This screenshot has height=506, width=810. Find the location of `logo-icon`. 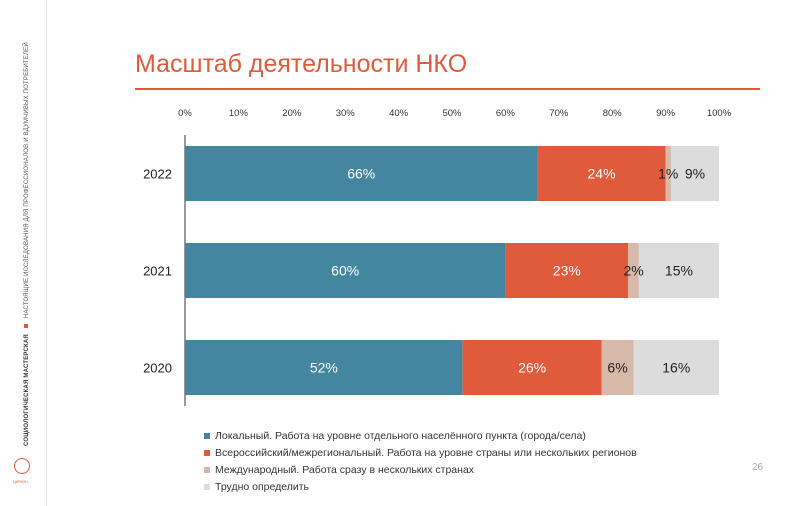

logo-icon is located at coordinates (22, 466).